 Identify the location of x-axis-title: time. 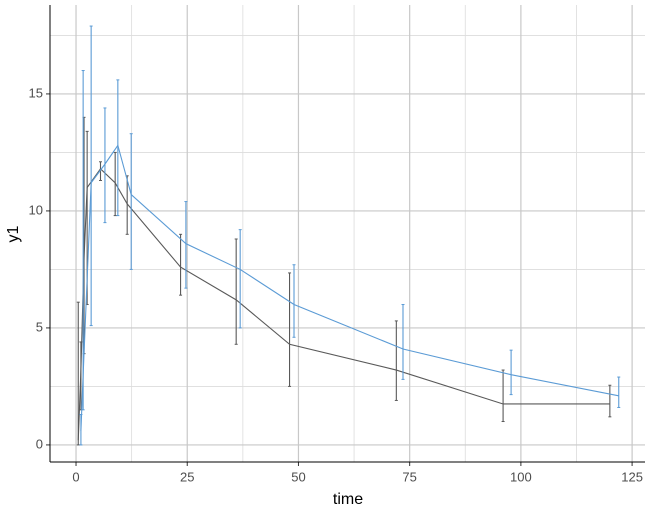
(348, 499).